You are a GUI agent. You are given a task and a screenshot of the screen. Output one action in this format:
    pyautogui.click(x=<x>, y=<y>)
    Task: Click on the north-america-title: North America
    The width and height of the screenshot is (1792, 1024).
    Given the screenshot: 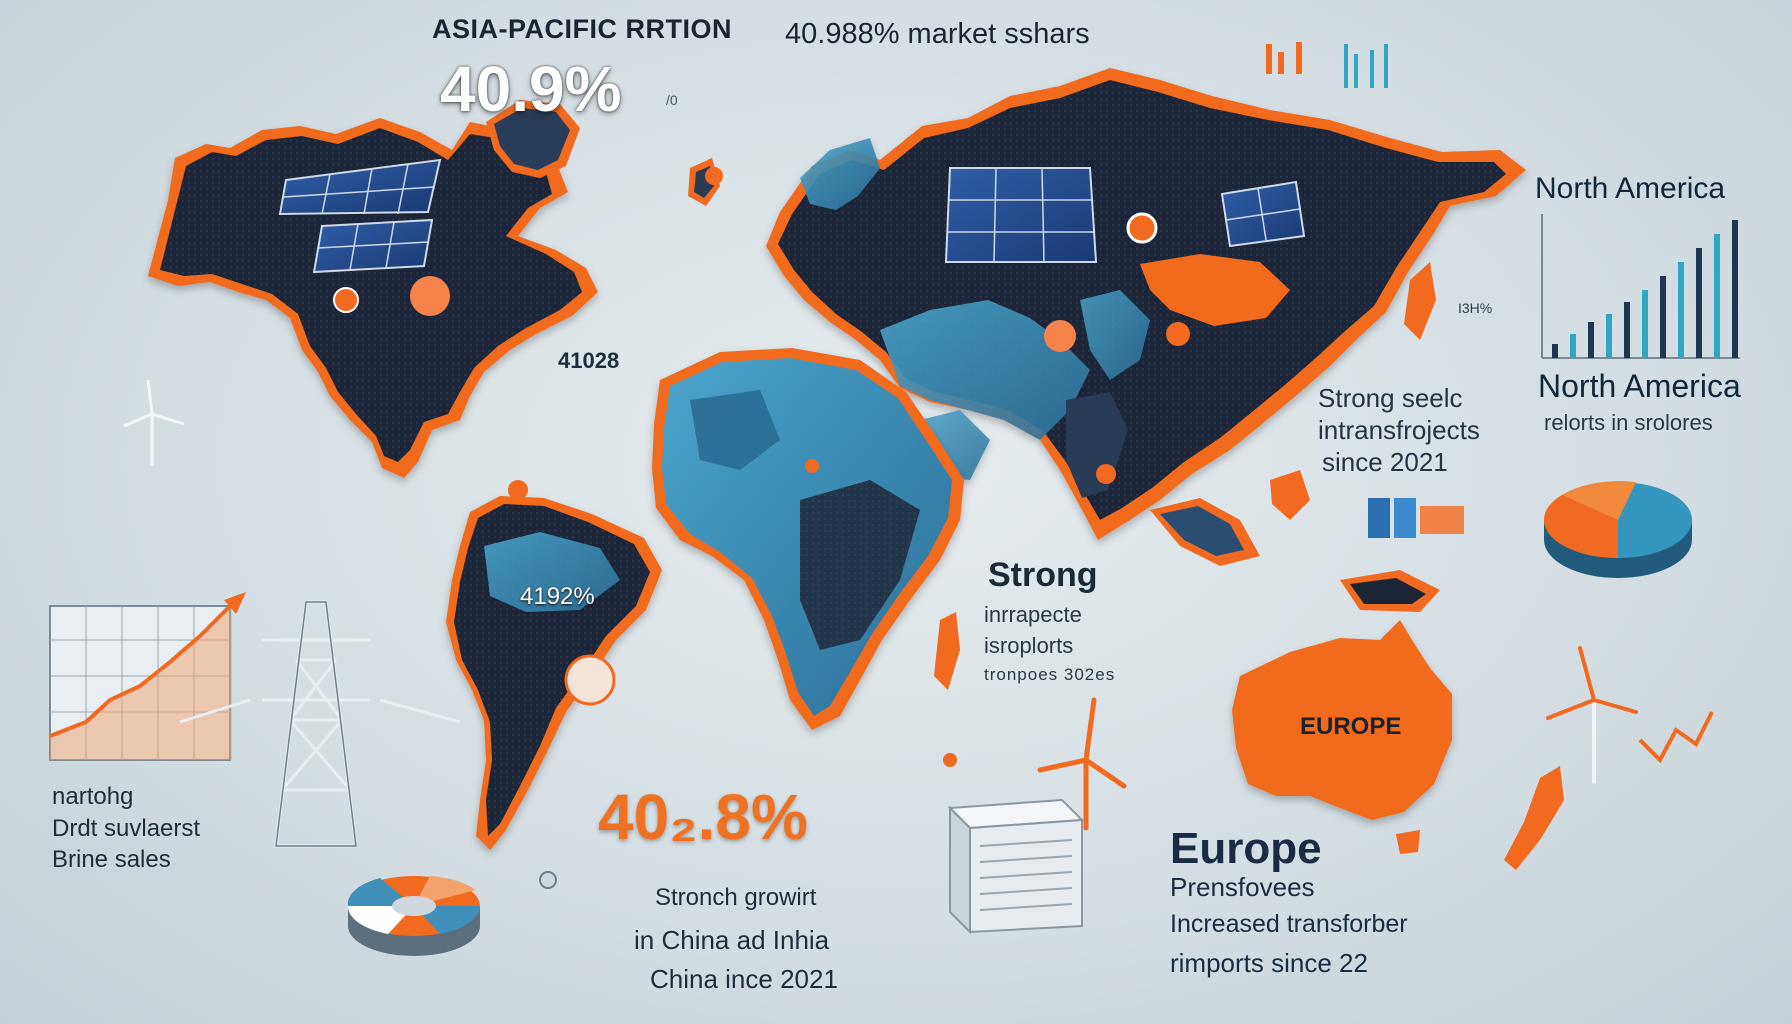 What is the action you would take?
    pyautogui.click(x=1630, y=188)
    